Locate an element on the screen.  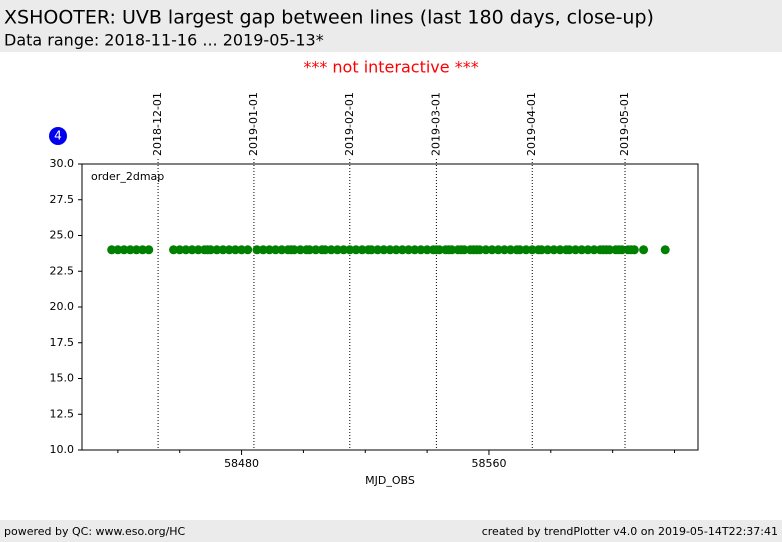
badge: 4 is located at coordinates (58, 136).